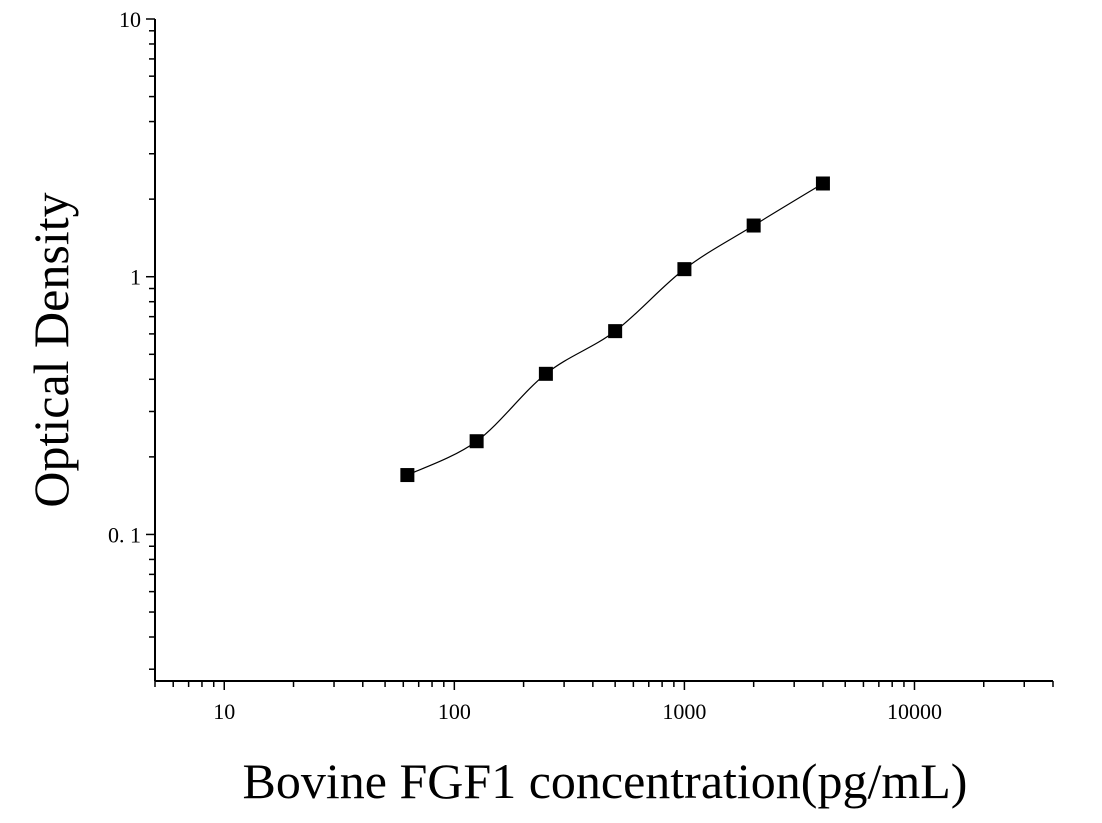 The image size is (1102, 823). Describe the element at coordinates (914, 711) in the screenshot. I see `x-tick-label: 10000` at that location.